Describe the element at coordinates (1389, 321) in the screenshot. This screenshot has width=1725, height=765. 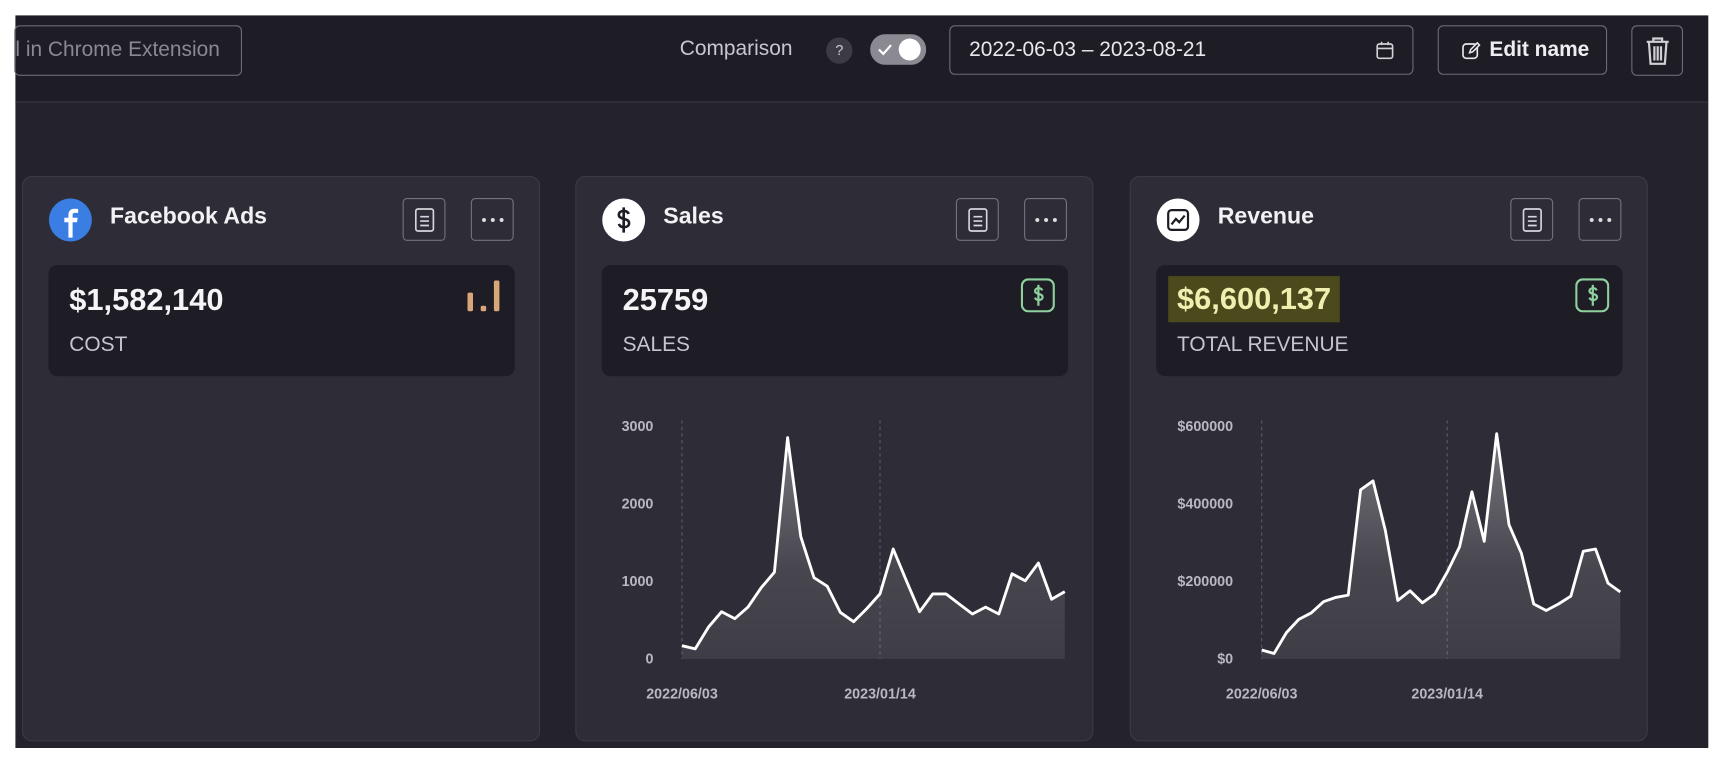
I see `metric-box: $6,600,137 TOTAL REVENUE` at that location.